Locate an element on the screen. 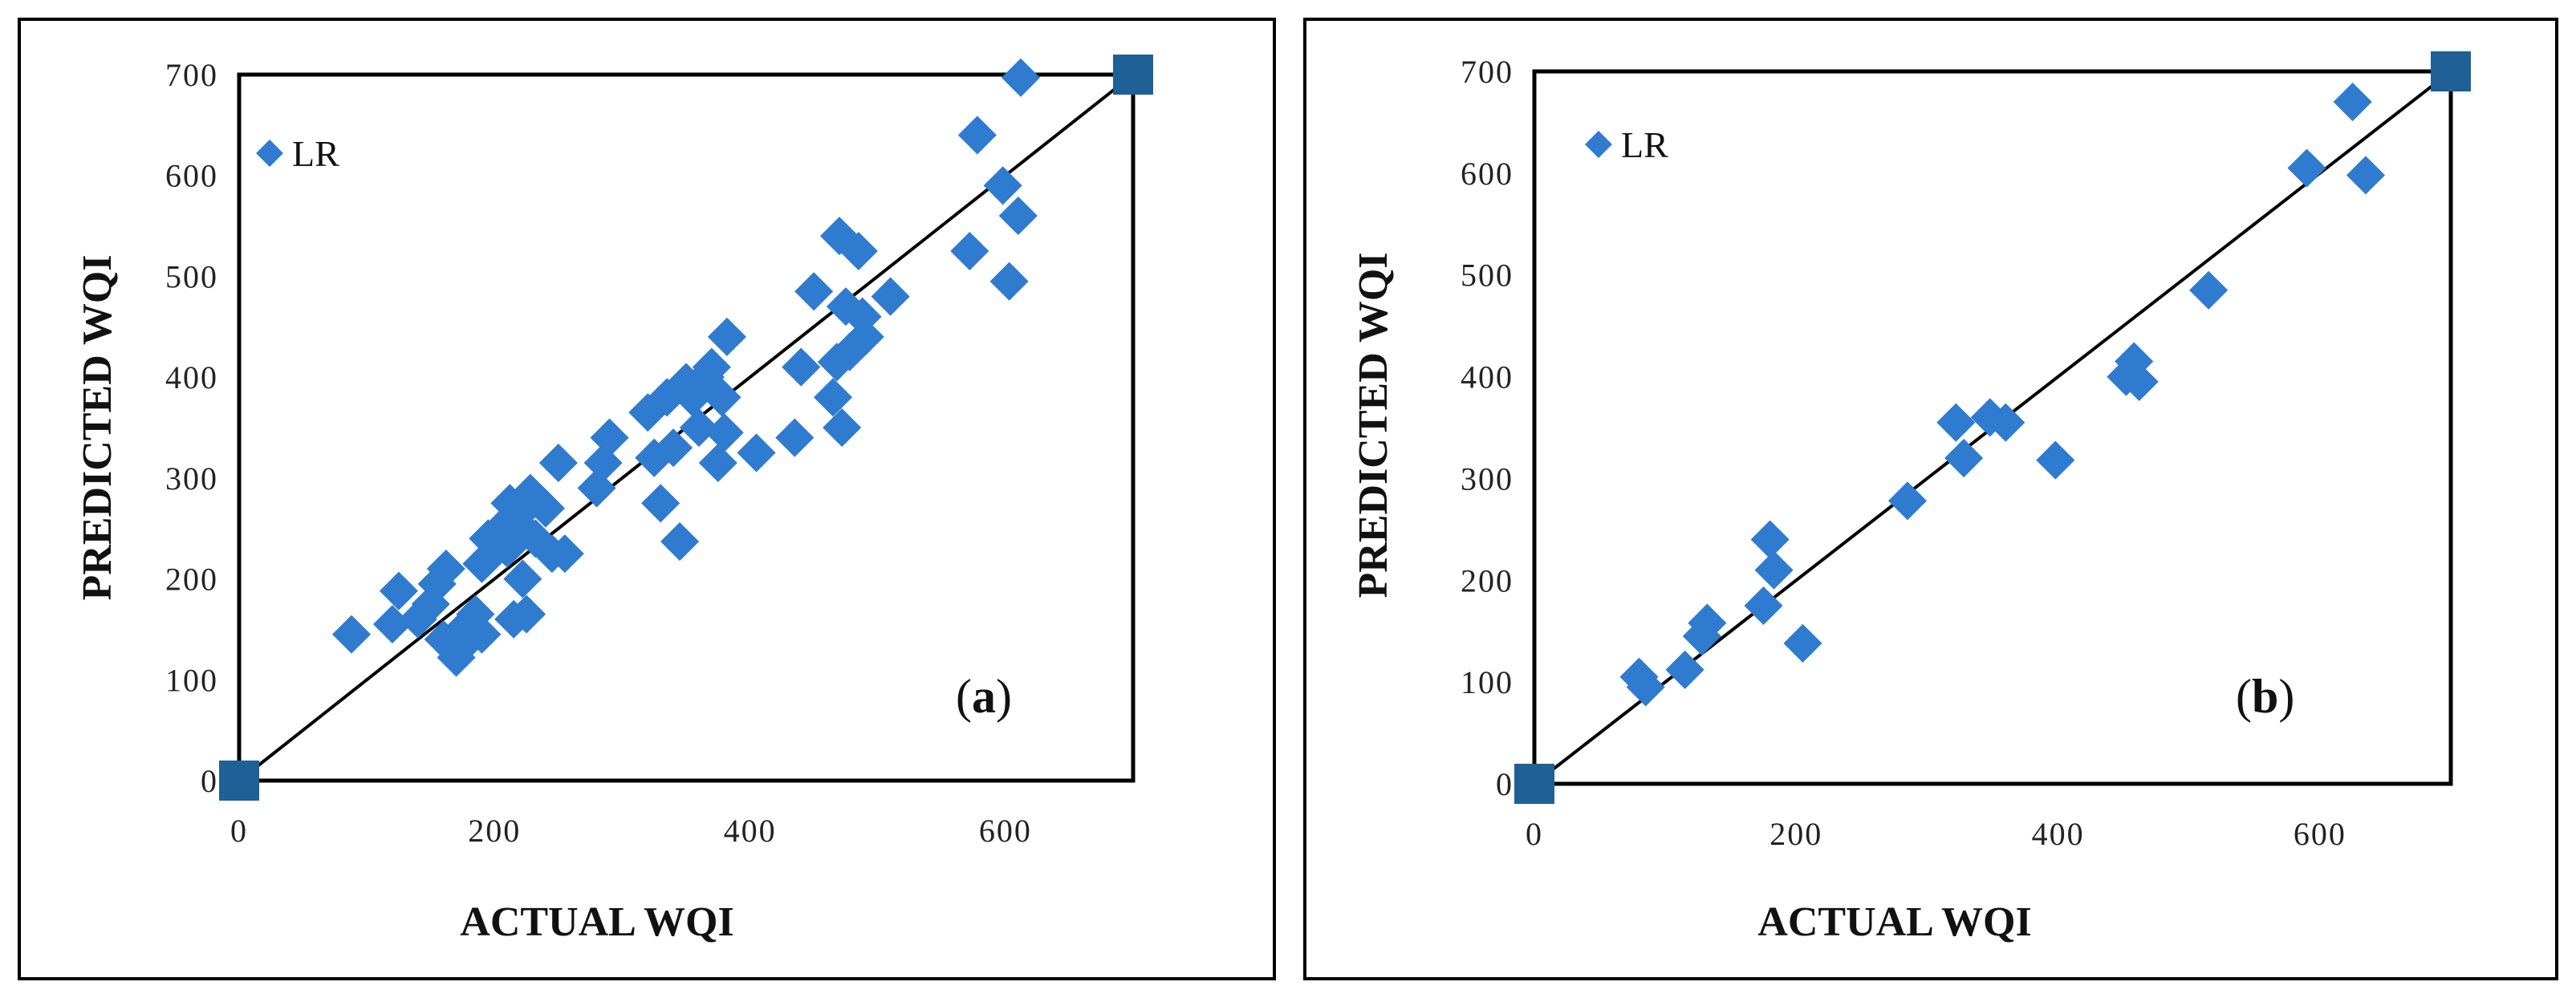 Image resolution: width=2576 pixels, height=998 pixels. panel-label: (a) is located at coordinates (984, 696).